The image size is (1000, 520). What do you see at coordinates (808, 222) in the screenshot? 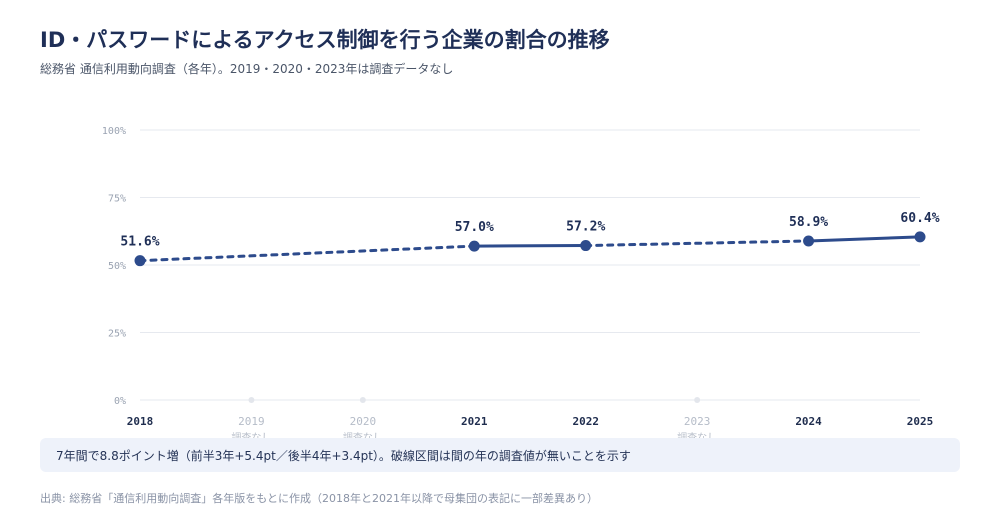
I see `data-label: 58.9%` at bounding box center [808, 222].